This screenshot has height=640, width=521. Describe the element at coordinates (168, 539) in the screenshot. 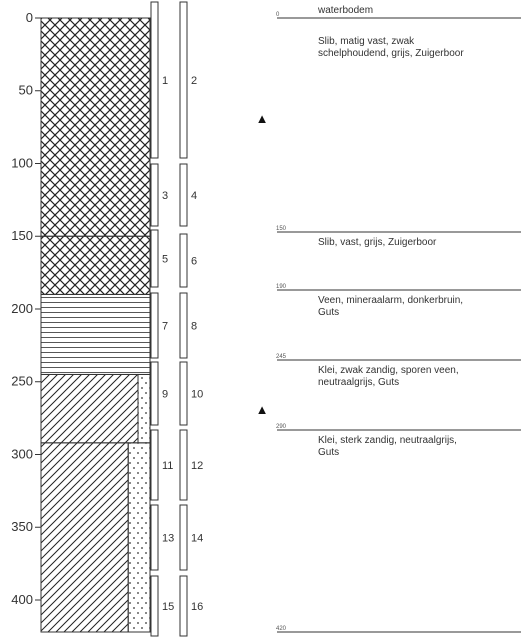

I see `left-sample-label: 13` at that location.